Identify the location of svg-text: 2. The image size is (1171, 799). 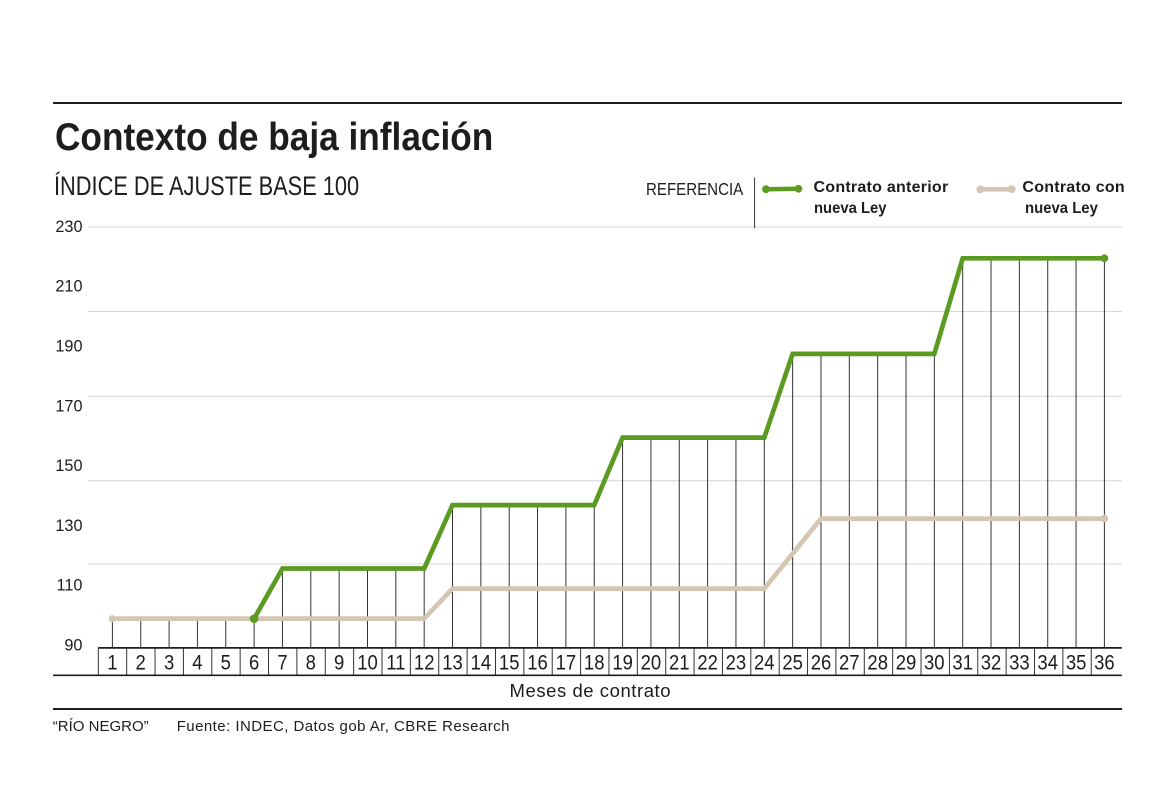
(141, 663).